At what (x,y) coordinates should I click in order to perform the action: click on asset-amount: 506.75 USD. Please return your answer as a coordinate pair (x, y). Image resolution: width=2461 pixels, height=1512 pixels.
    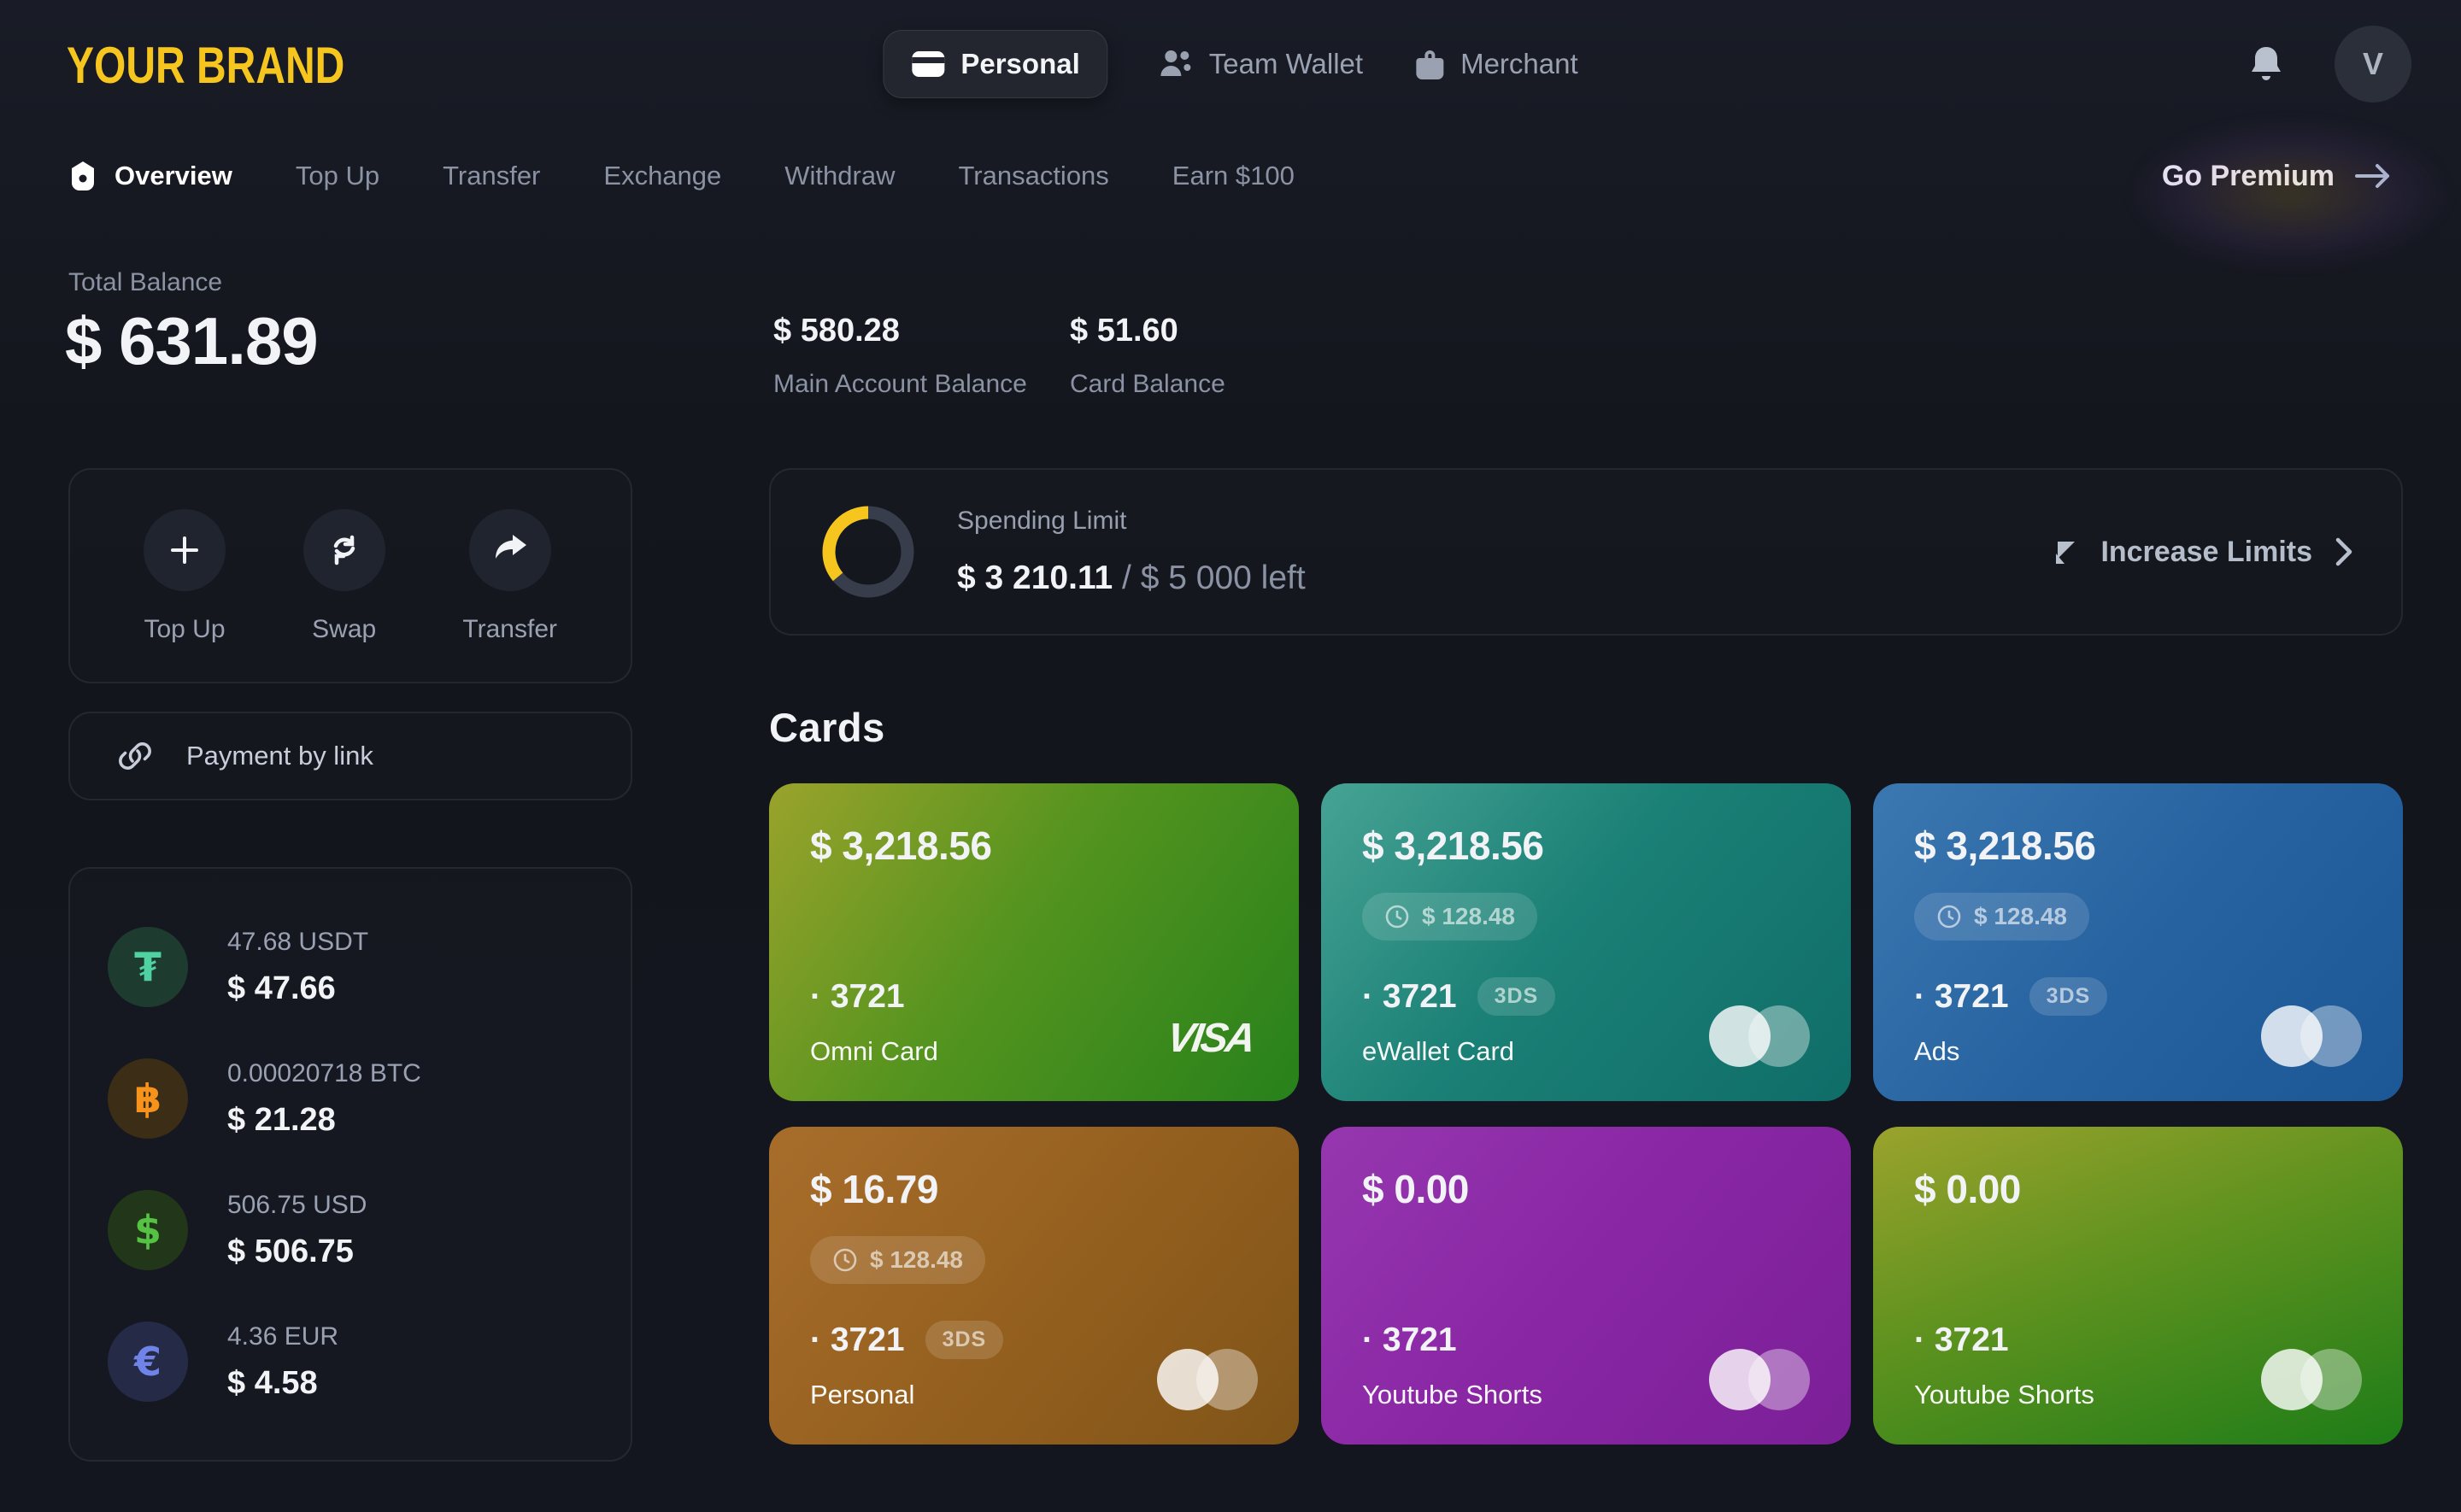
    Looking at the image, I should click on (297, 1204).